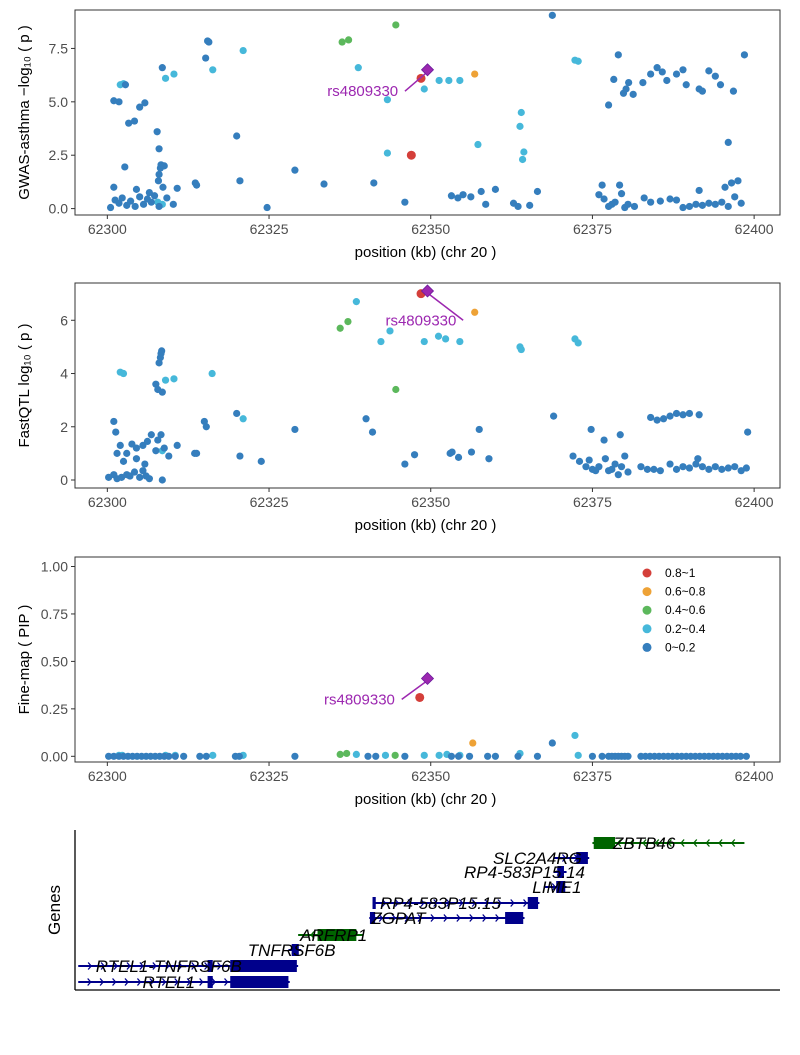 This screenshot has height=1055, width=800. I want to click on legend: 0.8~1 0.6~0.8 0.4~0.6 0.2~0.4 0~0.2, so click(674, 610).